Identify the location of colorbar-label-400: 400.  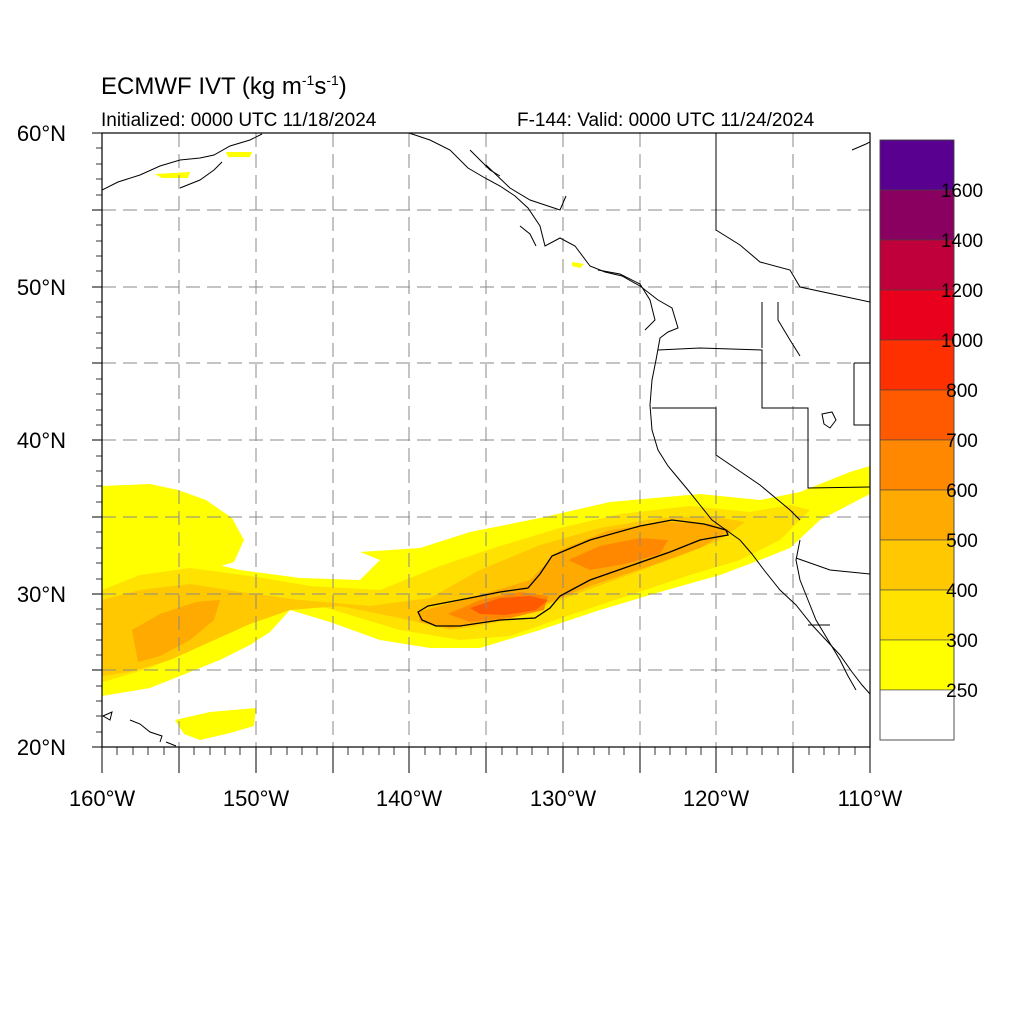
(962, 591).